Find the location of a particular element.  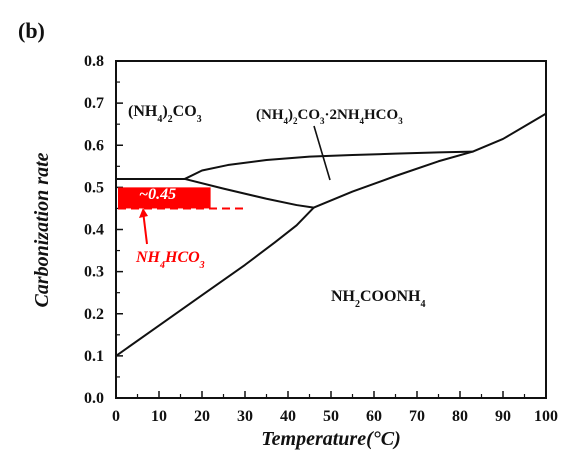

y-axis-label: Carbonization rate is located at coordinates (42, 229).